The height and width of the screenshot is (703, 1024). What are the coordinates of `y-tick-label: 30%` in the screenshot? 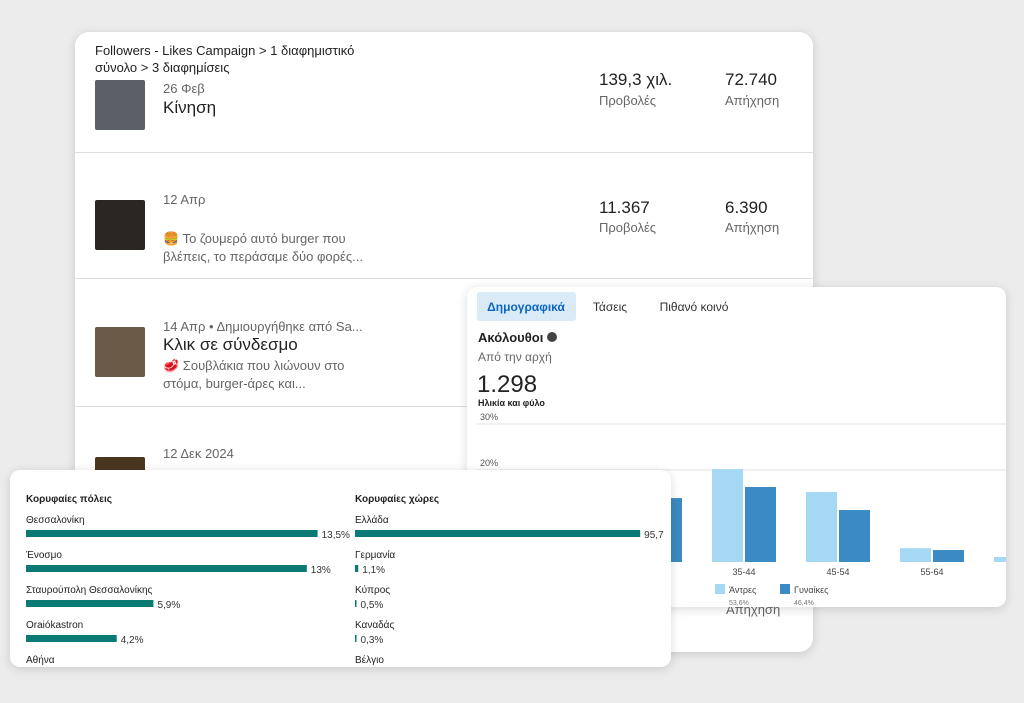 It's located at (489, 417).